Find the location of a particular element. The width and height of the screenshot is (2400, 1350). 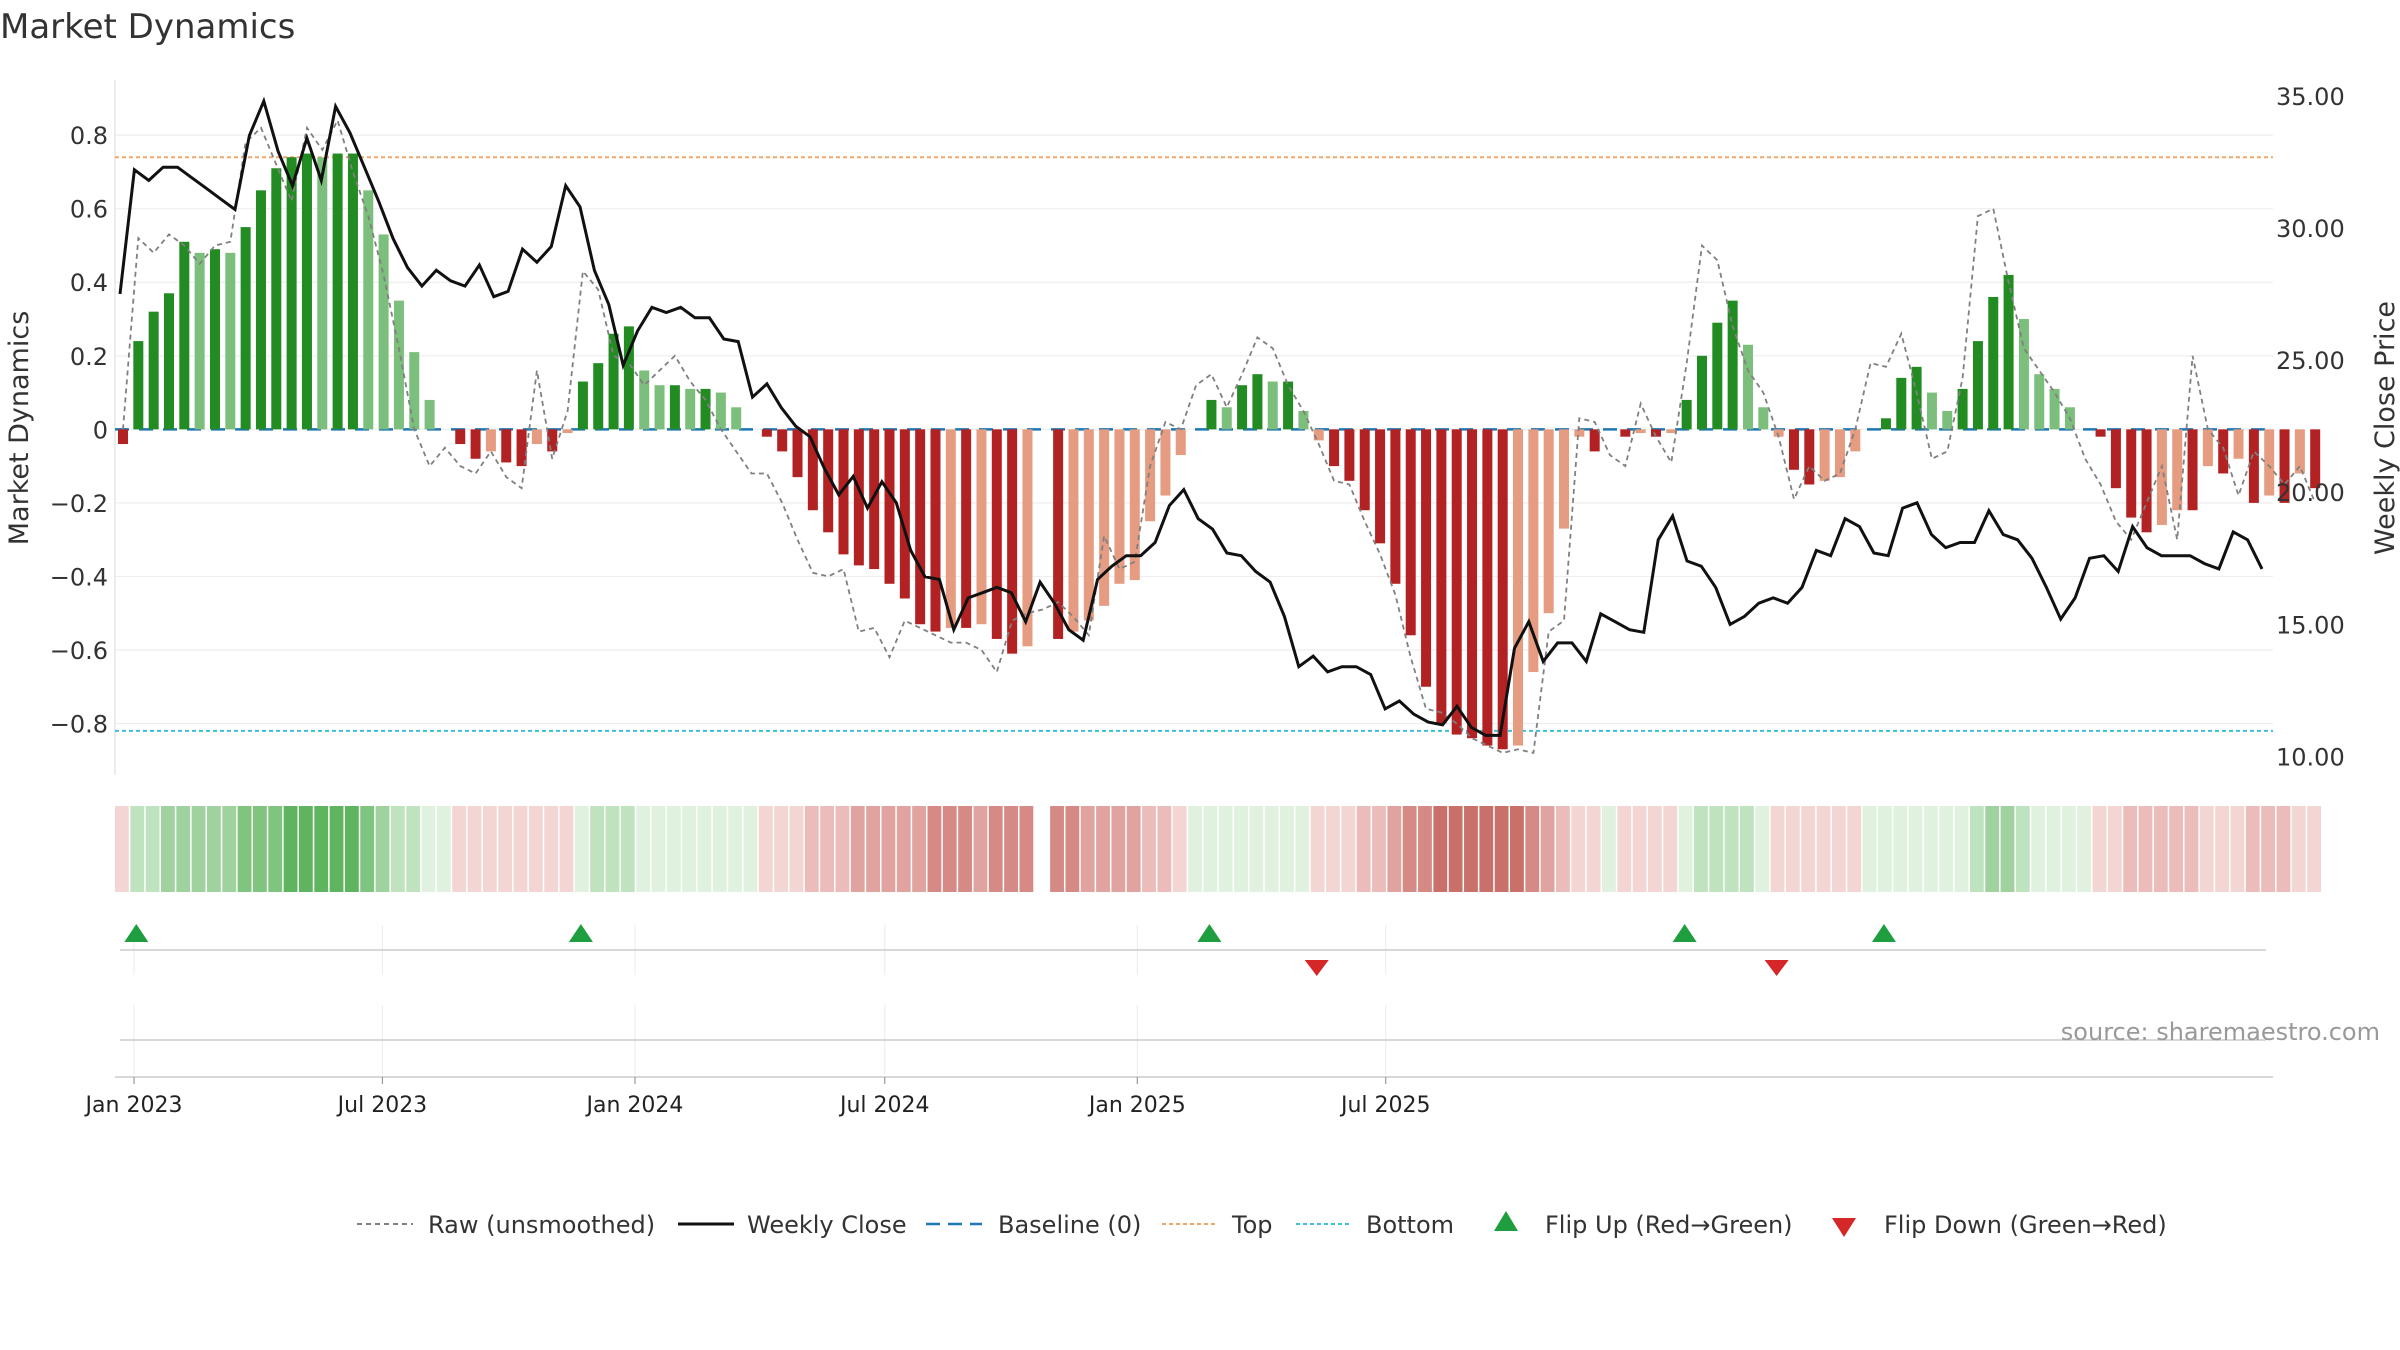

chart-title: Market Dynamics is located at coordinates (147, 27).